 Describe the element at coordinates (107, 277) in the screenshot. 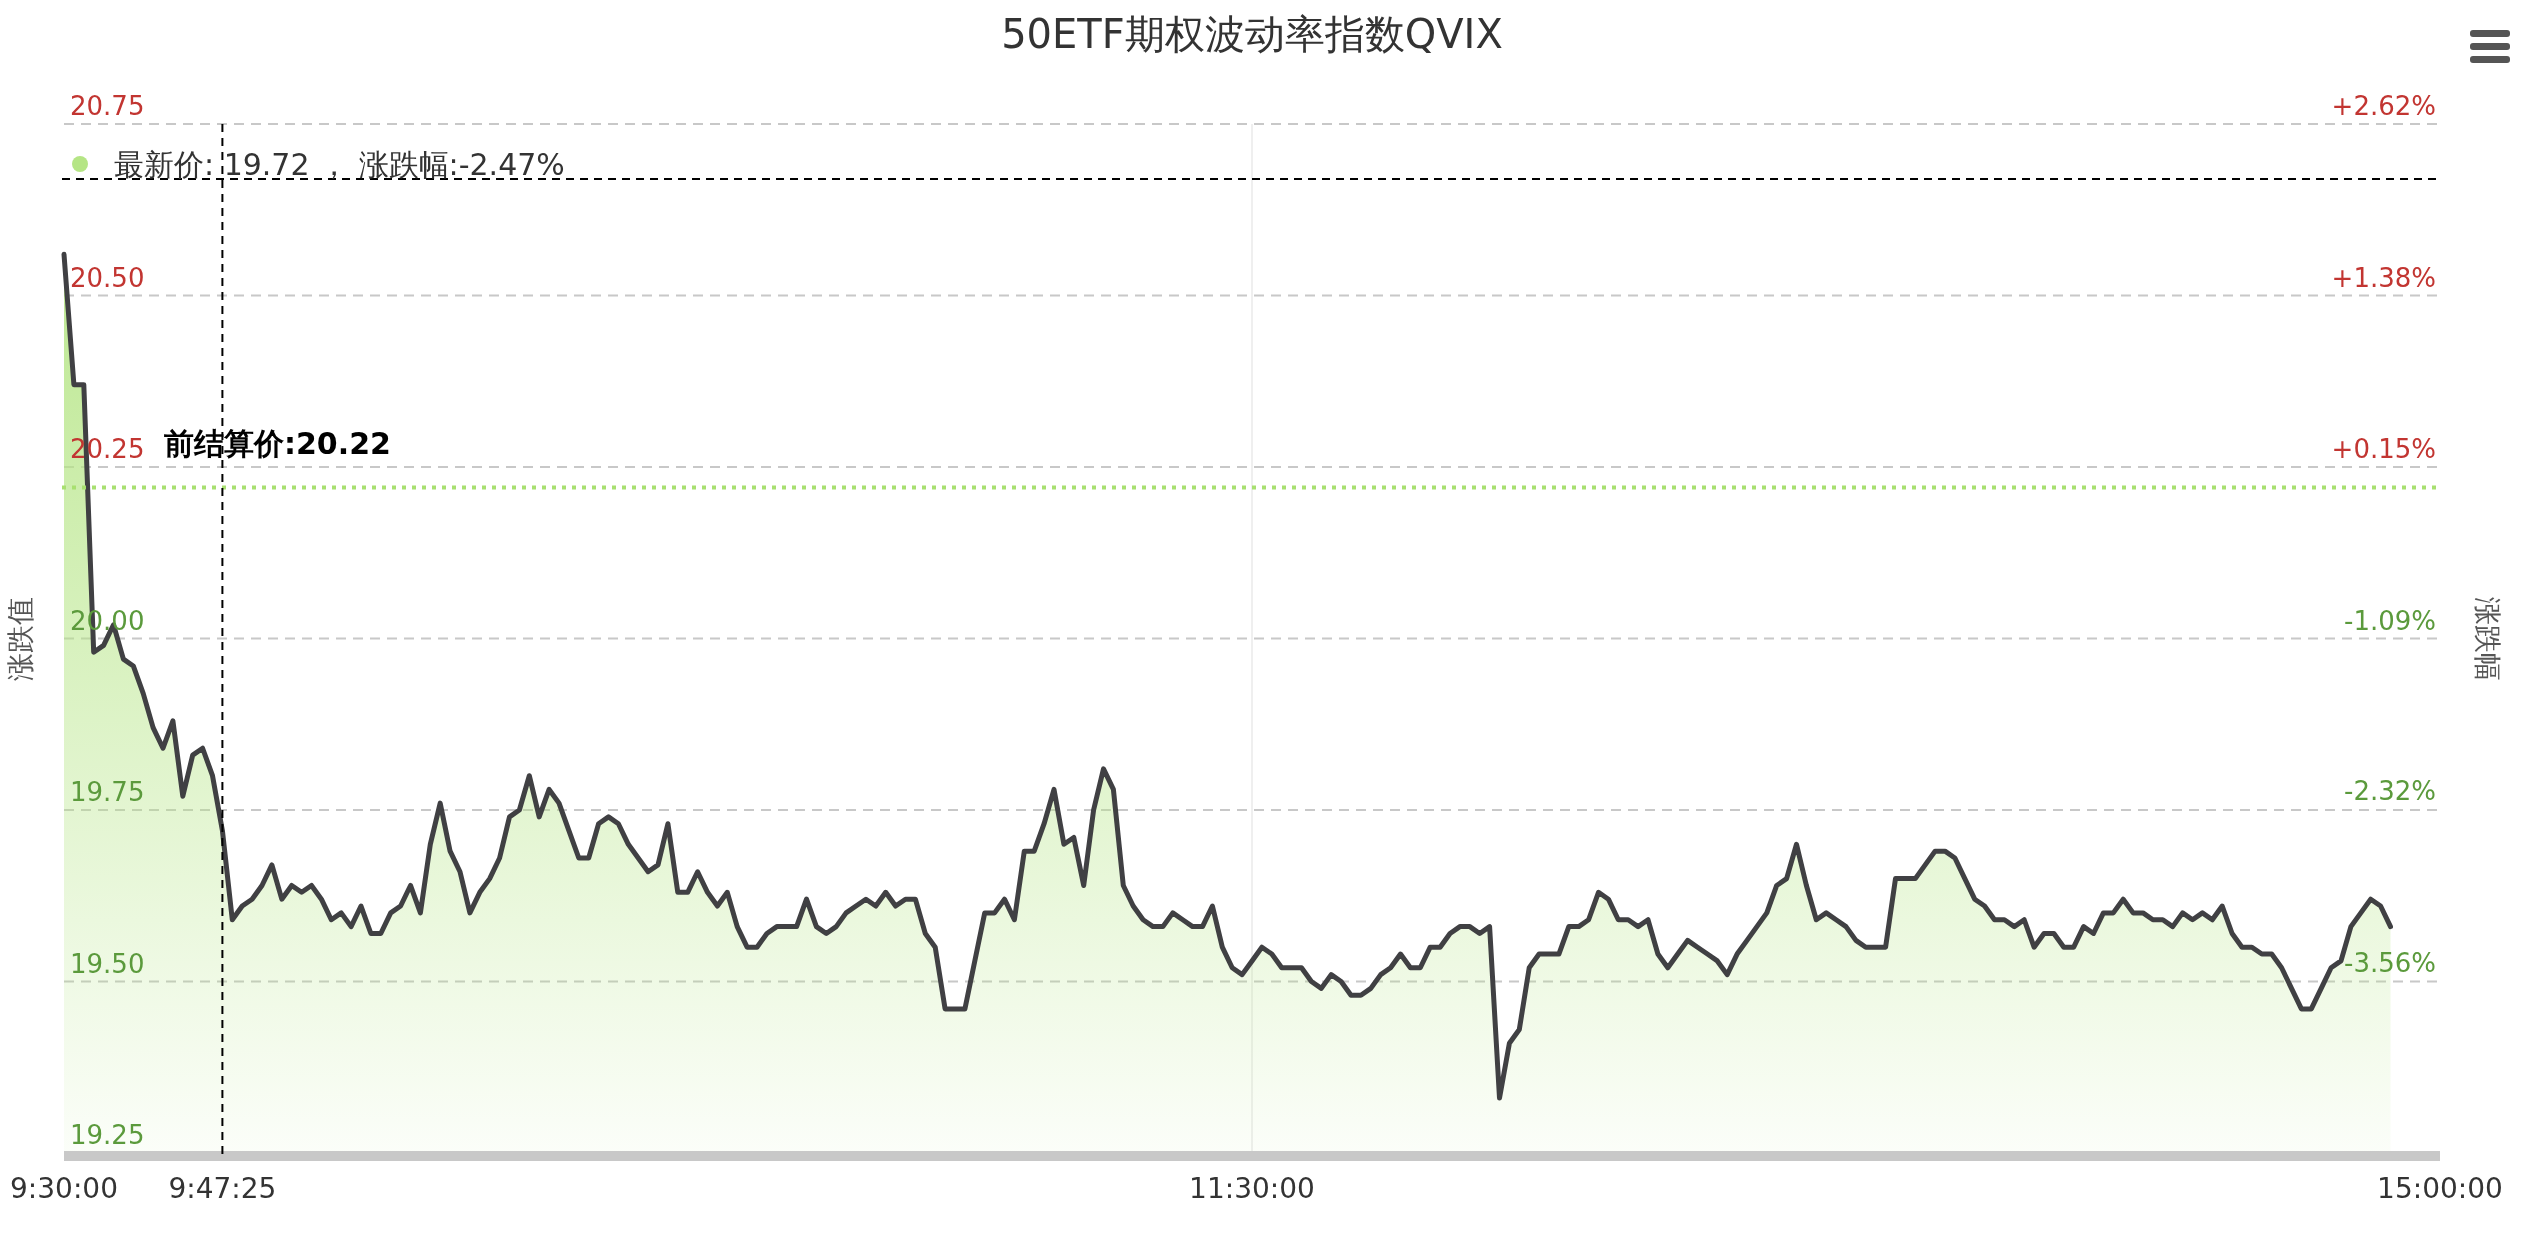

I see `y-tick-label: 20.50` at that location.